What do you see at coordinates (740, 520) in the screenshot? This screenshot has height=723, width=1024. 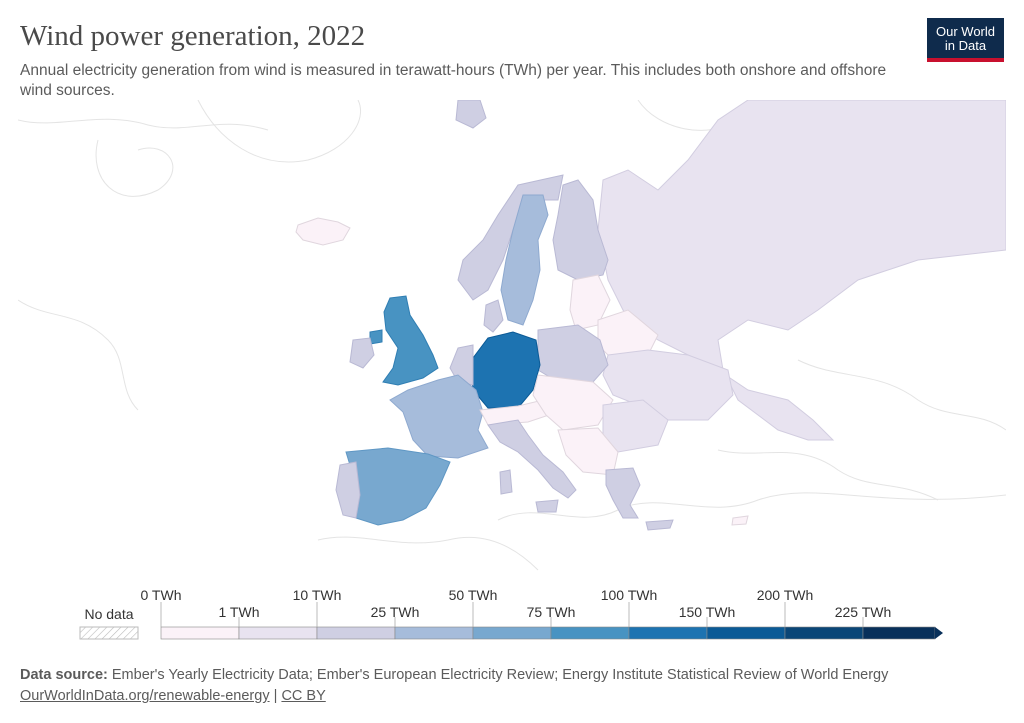 I see `cyprus-region` at bounding box center [740, 520].